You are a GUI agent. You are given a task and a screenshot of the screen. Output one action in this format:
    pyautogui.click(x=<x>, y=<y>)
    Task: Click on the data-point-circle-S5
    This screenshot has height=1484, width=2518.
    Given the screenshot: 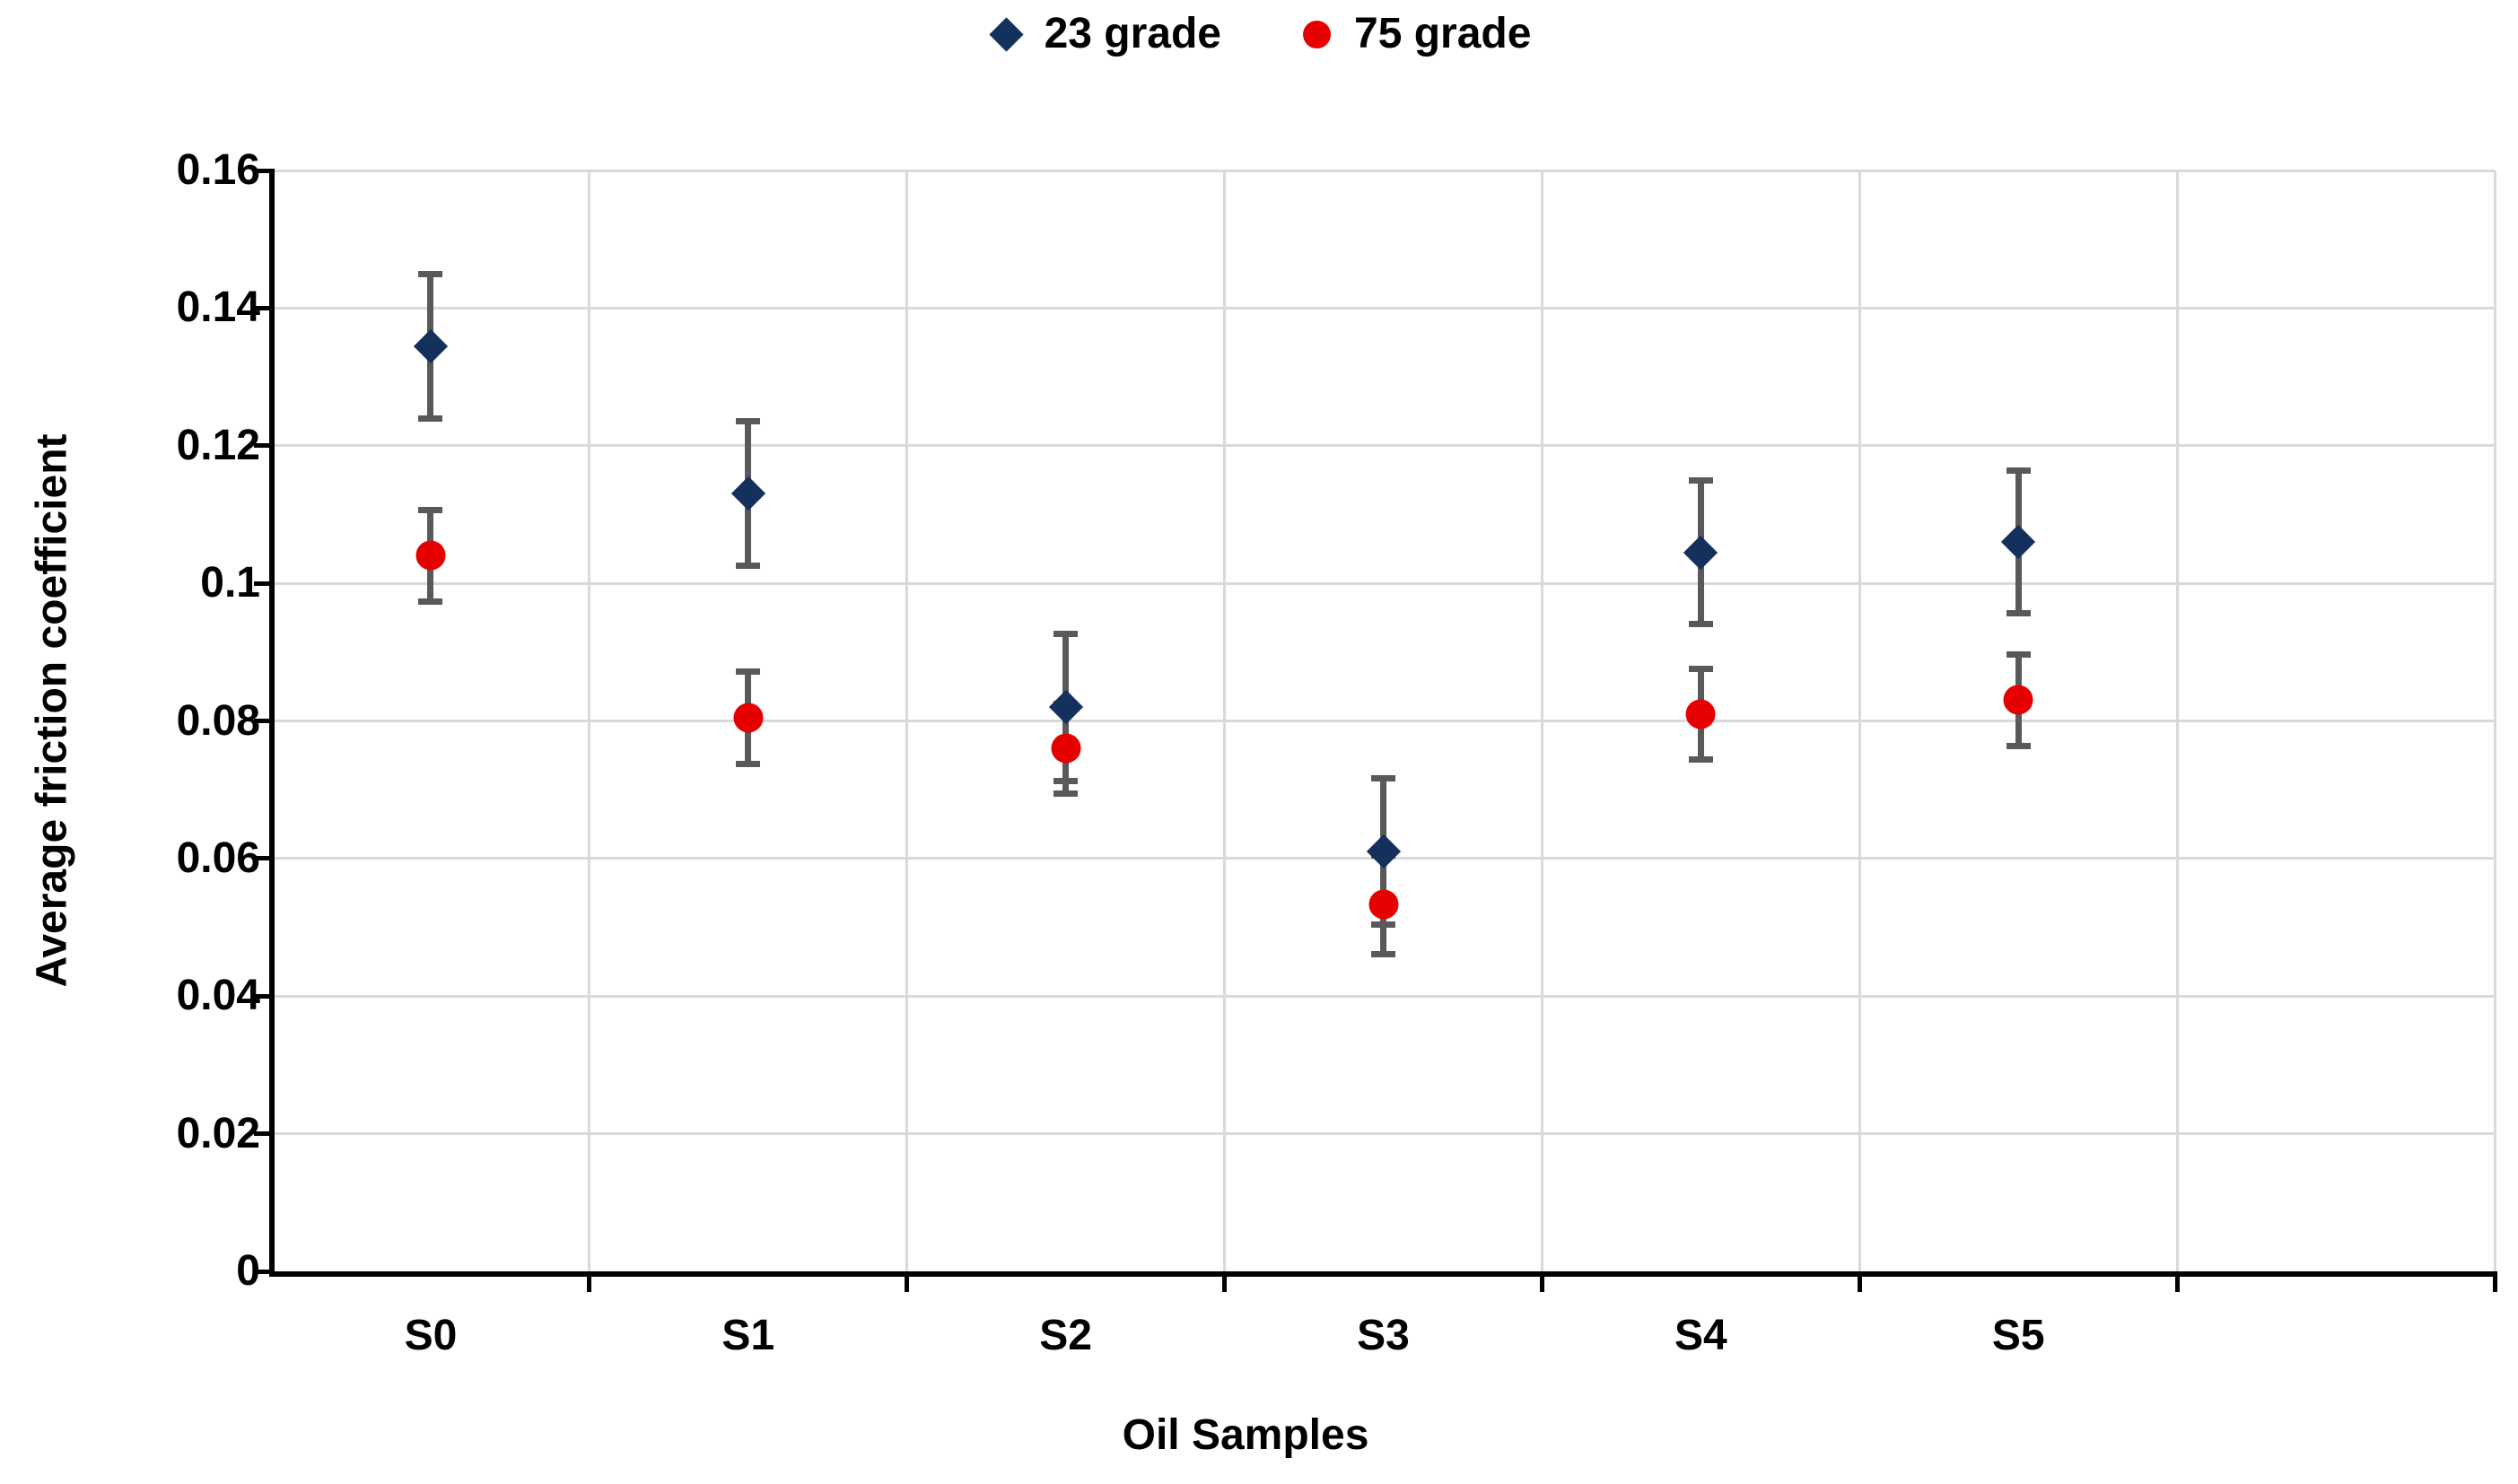 What is the action you would take?
    pyautogui.click(x=2018, y=700)
    